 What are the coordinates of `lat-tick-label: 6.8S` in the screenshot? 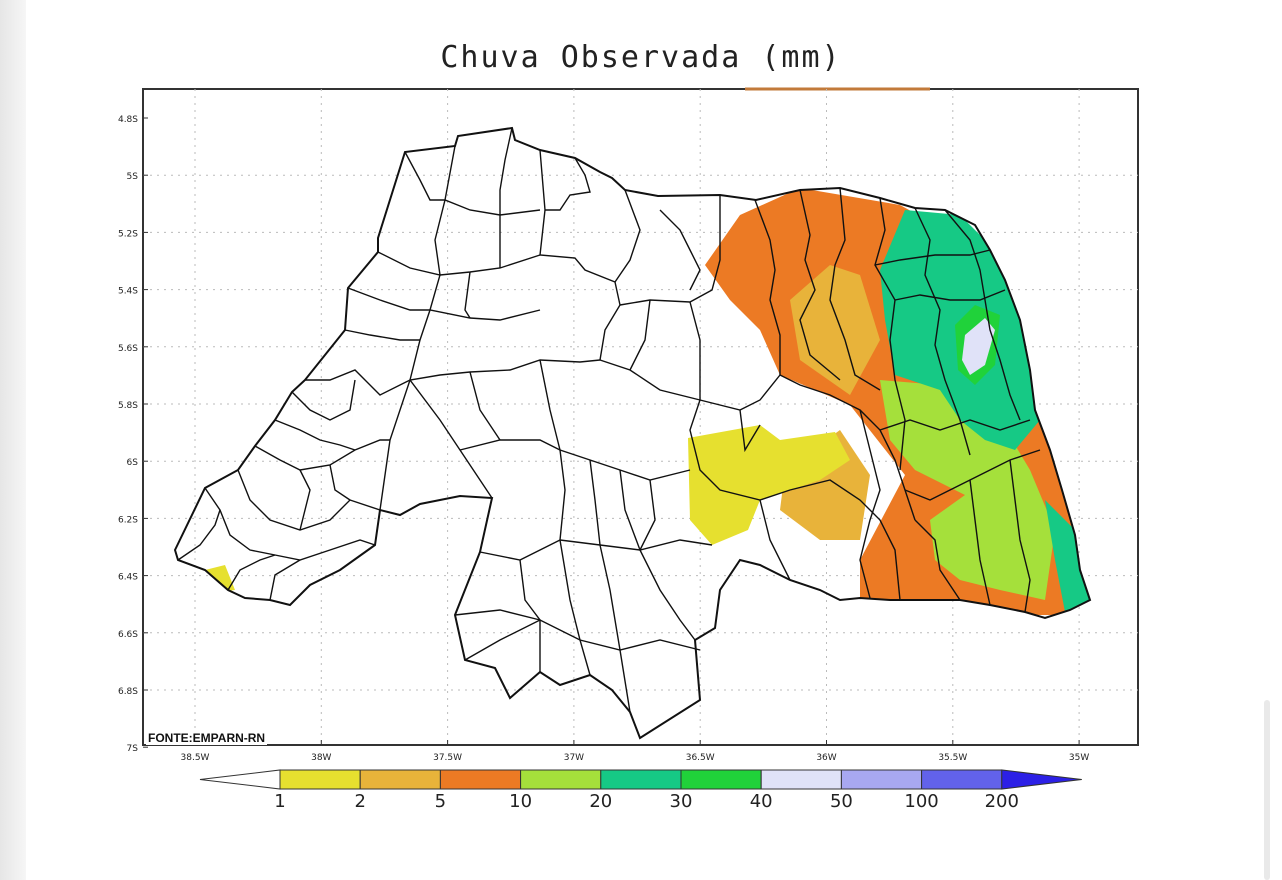 It's located at (128, 692).